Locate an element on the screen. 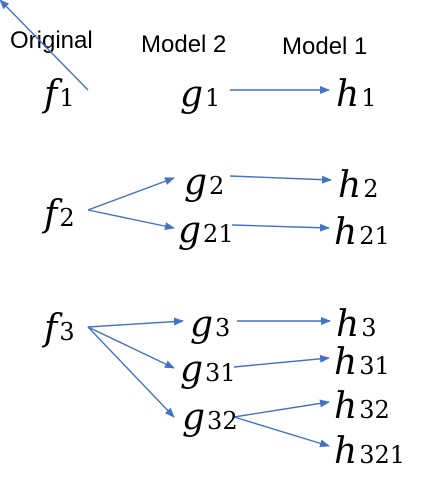  node-h3: h3 is located at coordinates (356, 324).